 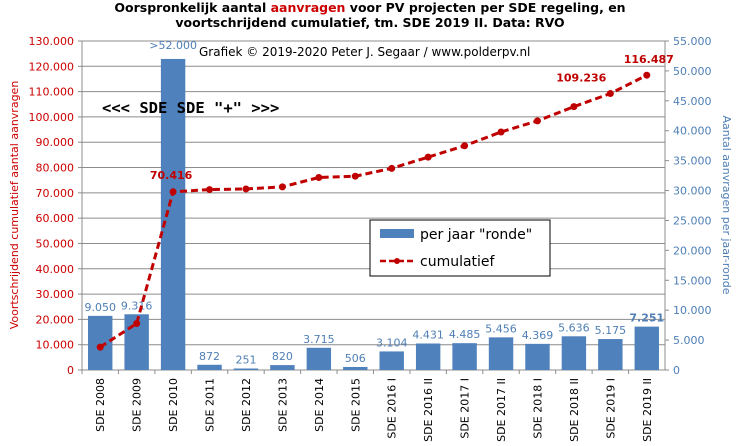 I want to click on left-tick-label: 50.000, so click(x=55, y=243).